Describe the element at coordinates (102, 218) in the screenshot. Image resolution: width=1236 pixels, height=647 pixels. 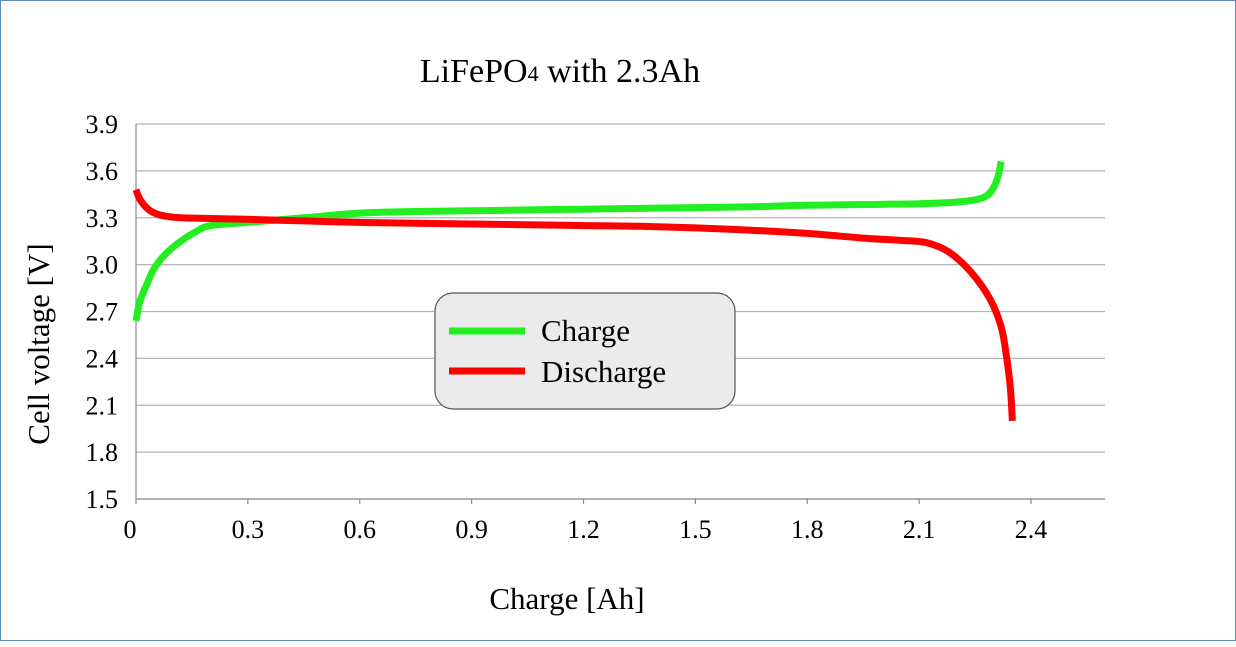
I see `y-tick-label: 3.3` at that location.